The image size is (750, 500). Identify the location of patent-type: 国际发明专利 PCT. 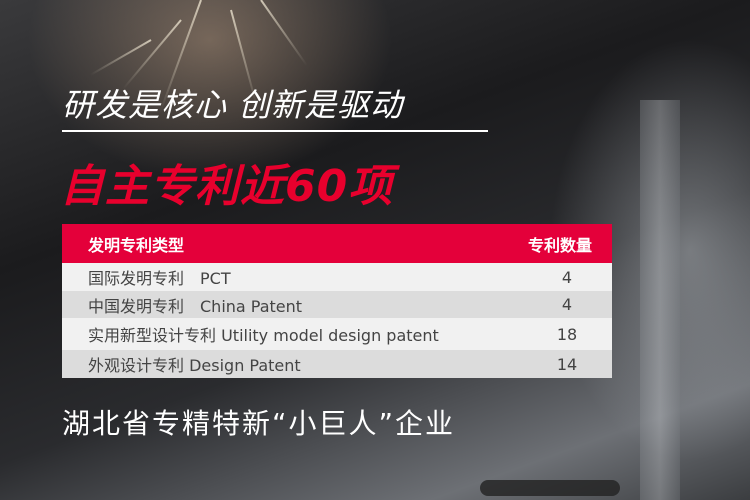
(159, 278).